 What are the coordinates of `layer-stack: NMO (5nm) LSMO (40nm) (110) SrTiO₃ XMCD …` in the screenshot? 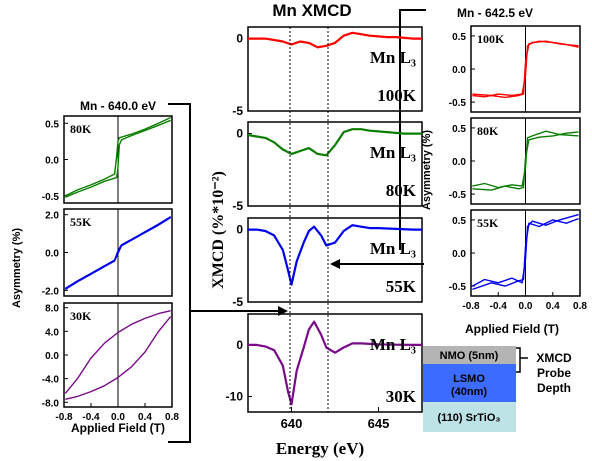 It's located at (497, 389).